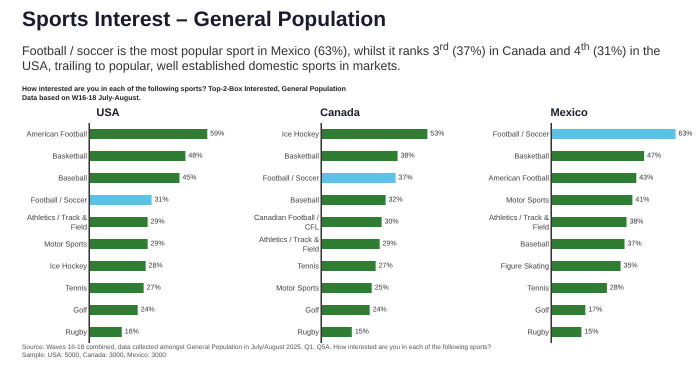 The height and width of the screenshot is (376, 700). What do you see at coordinates (340, 112) in the screenshot?
I see `chart-title: Canada` at bounding box center [340, 112].